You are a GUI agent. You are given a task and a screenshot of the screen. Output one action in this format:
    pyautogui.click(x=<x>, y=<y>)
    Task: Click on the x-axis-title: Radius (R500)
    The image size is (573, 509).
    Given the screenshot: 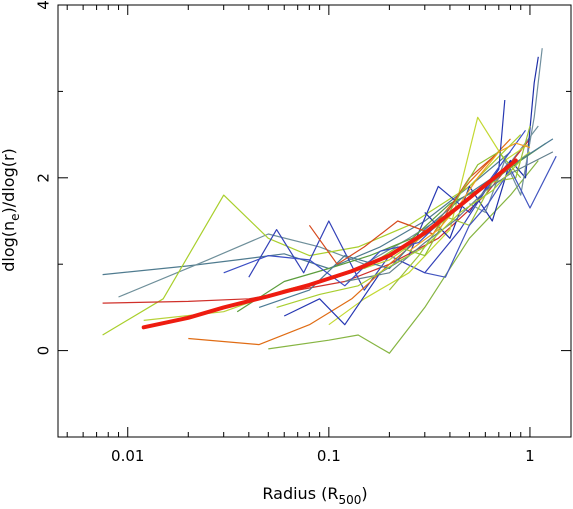 What is the action you would take?
    pyautogui.click(x=314, y=495)
    